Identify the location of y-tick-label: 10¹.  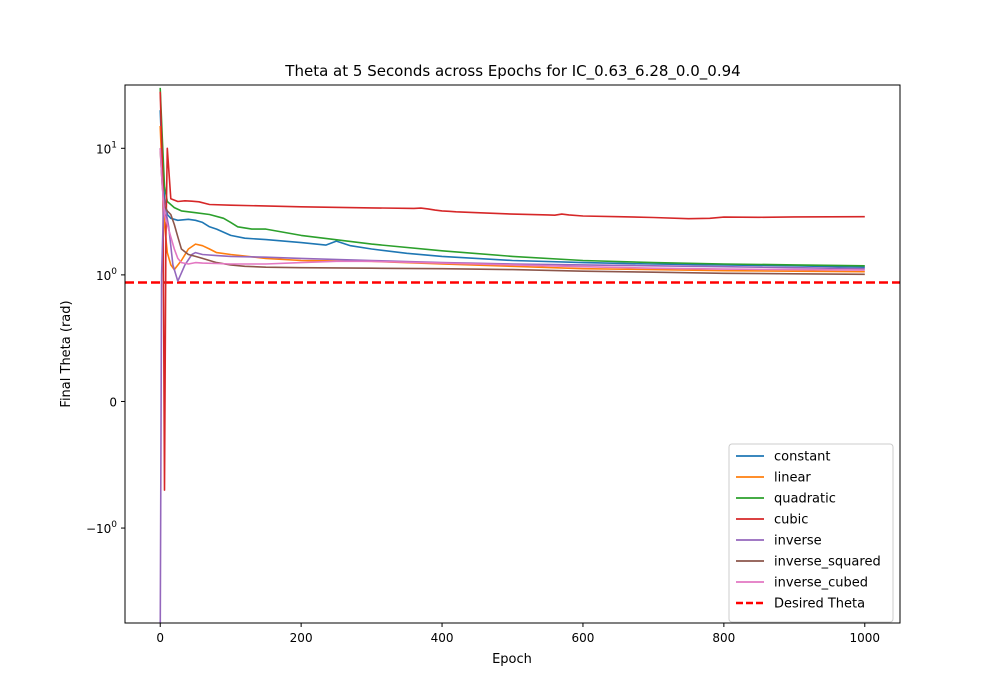
(106, 148).